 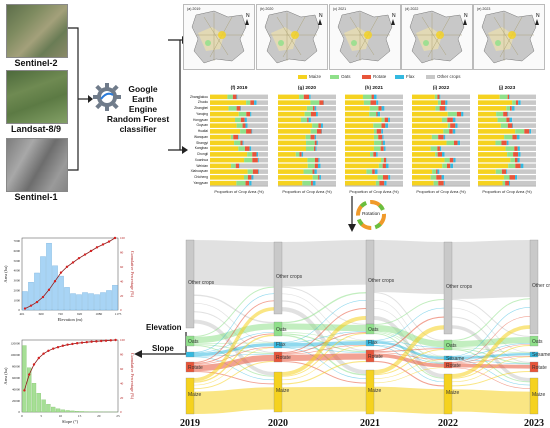 What do you see at coordinates (374, 76) in the screenshot?
I see `legend-item: Rotate` at bounding box center [374, 76].